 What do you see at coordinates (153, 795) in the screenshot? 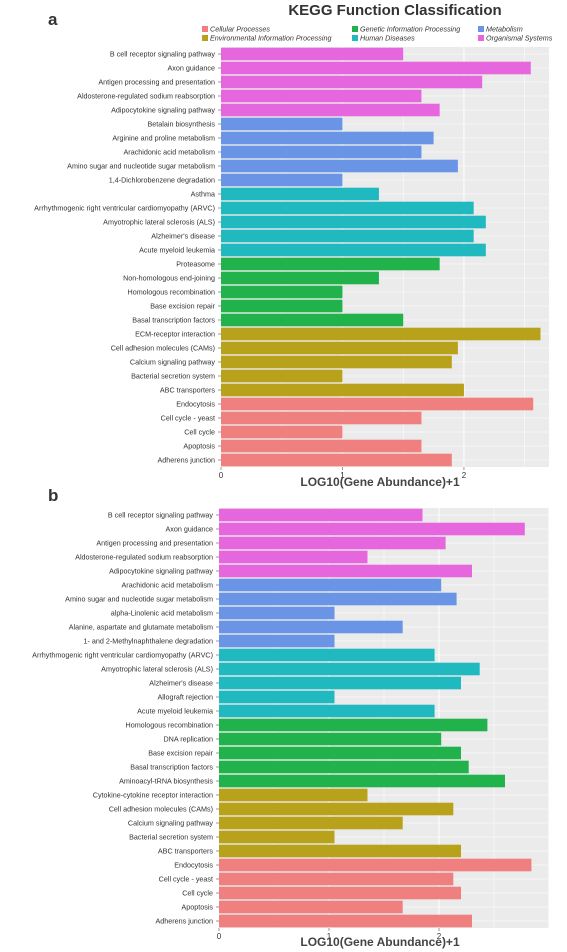
I see `category-label: Cytokine-cytokine receptor interaction` at bounding box center [153, 795].